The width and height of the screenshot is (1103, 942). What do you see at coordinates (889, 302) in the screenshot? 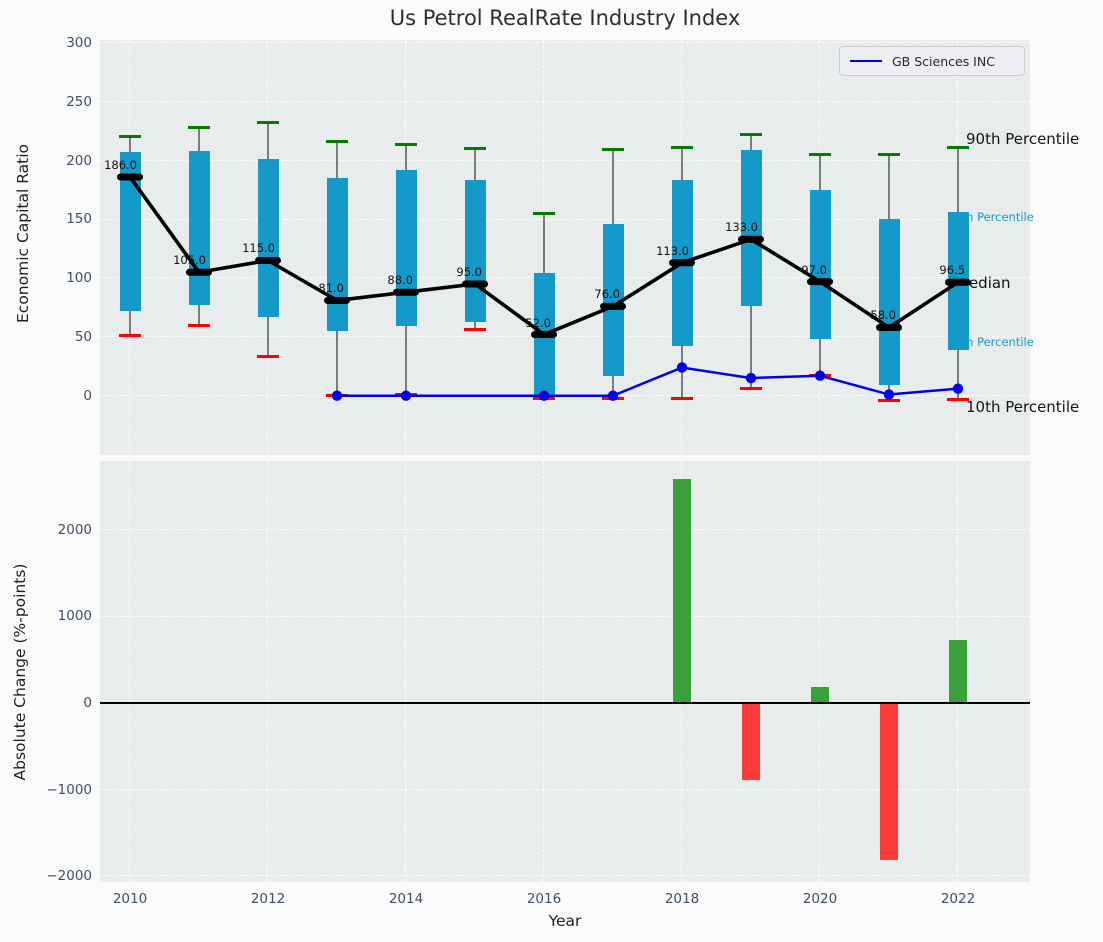
I see `p25-p75-box-2021` at bounding box center [889, 302].